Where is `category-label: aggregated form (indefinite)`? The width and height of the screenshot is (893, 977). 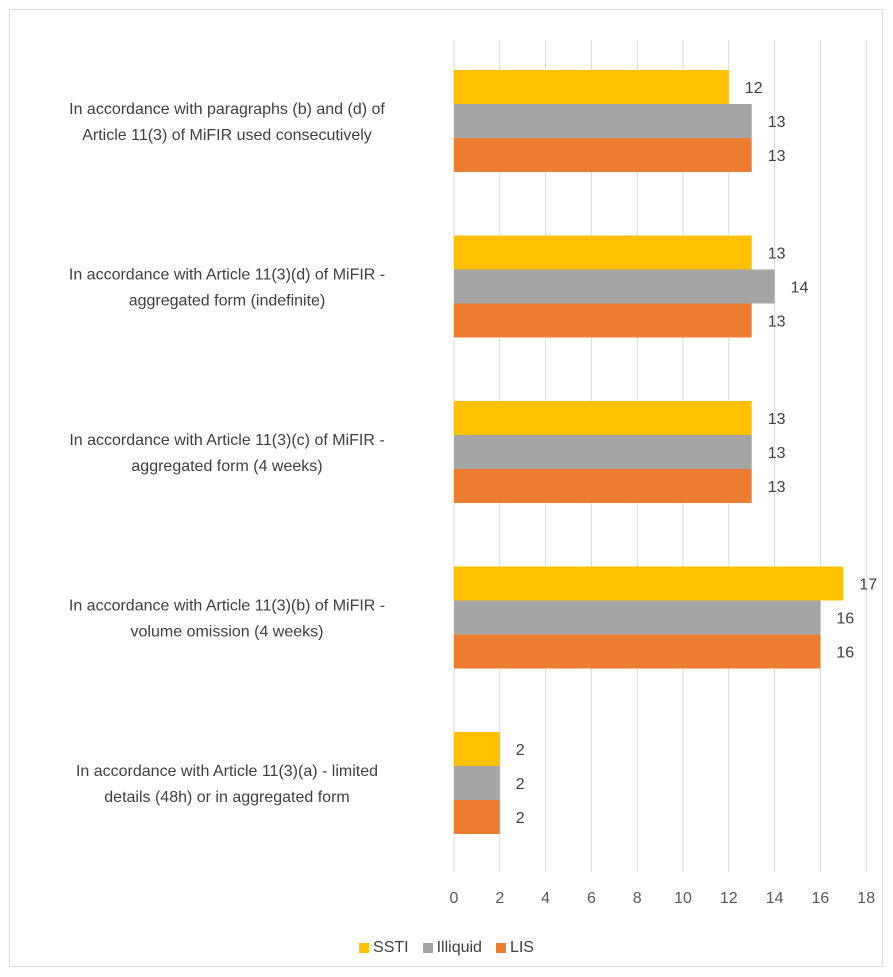 category-label: aggregated form (indefinite) is located at coordinates (227, 301).